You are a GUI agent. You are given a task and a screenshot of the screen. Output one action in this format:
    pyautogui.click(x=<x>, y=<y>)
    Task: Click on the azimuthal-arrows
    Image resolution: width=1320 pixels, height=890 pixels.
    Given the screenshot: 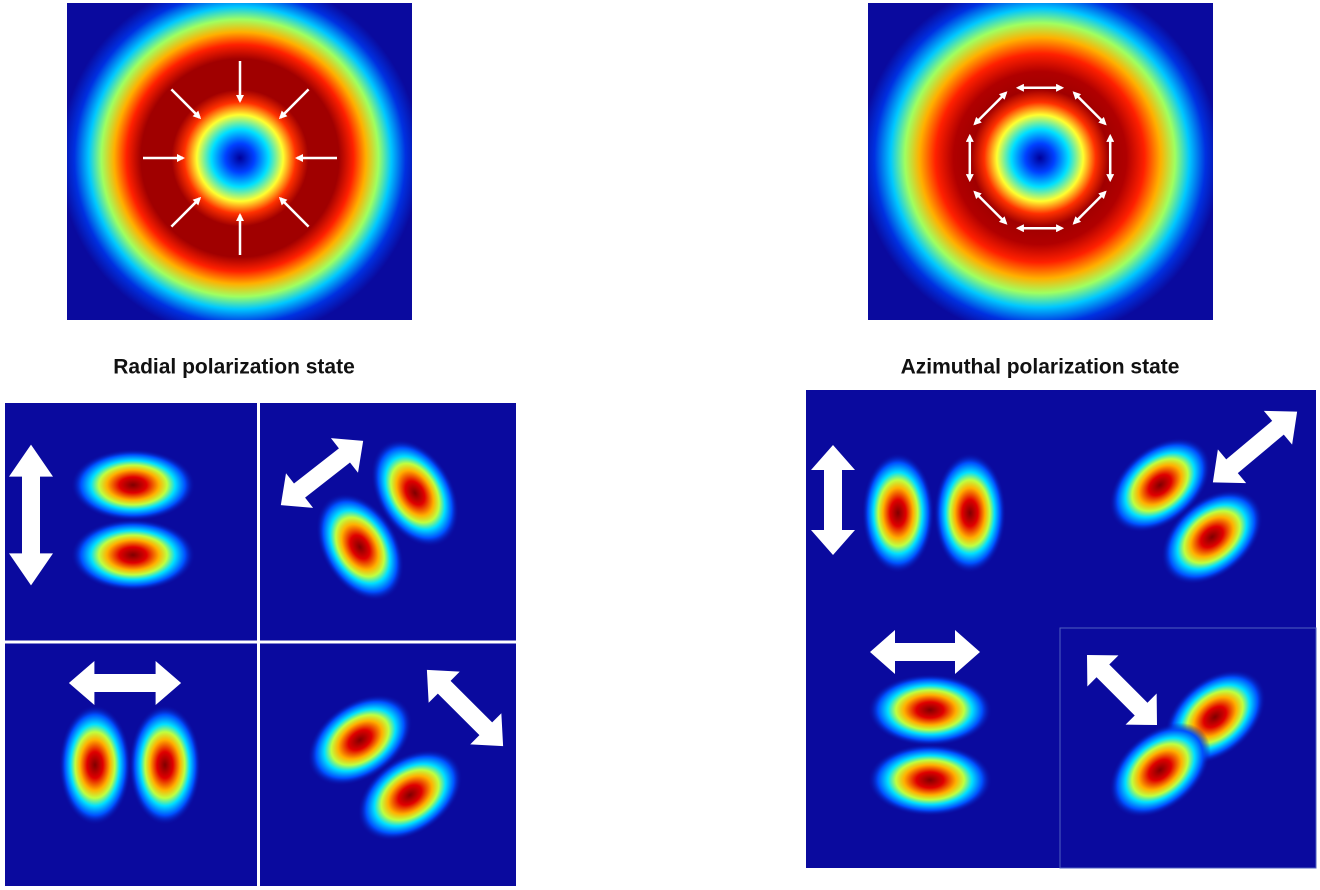 What is the action you would take?
    pyautogui.click(x=1040, y=158)
    